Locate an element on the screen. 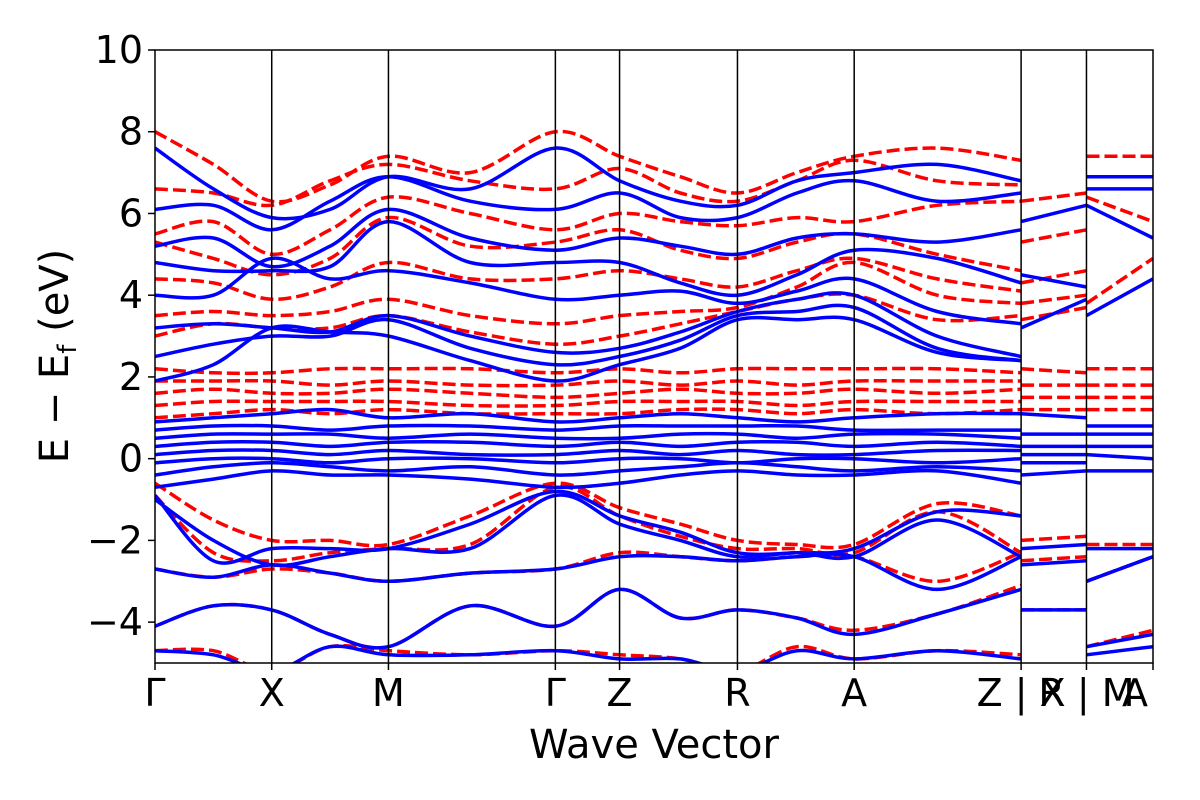 The height and width of the screenshot is (800, 1200). y-tick-label: 4 is located at coordinates (131, 295).